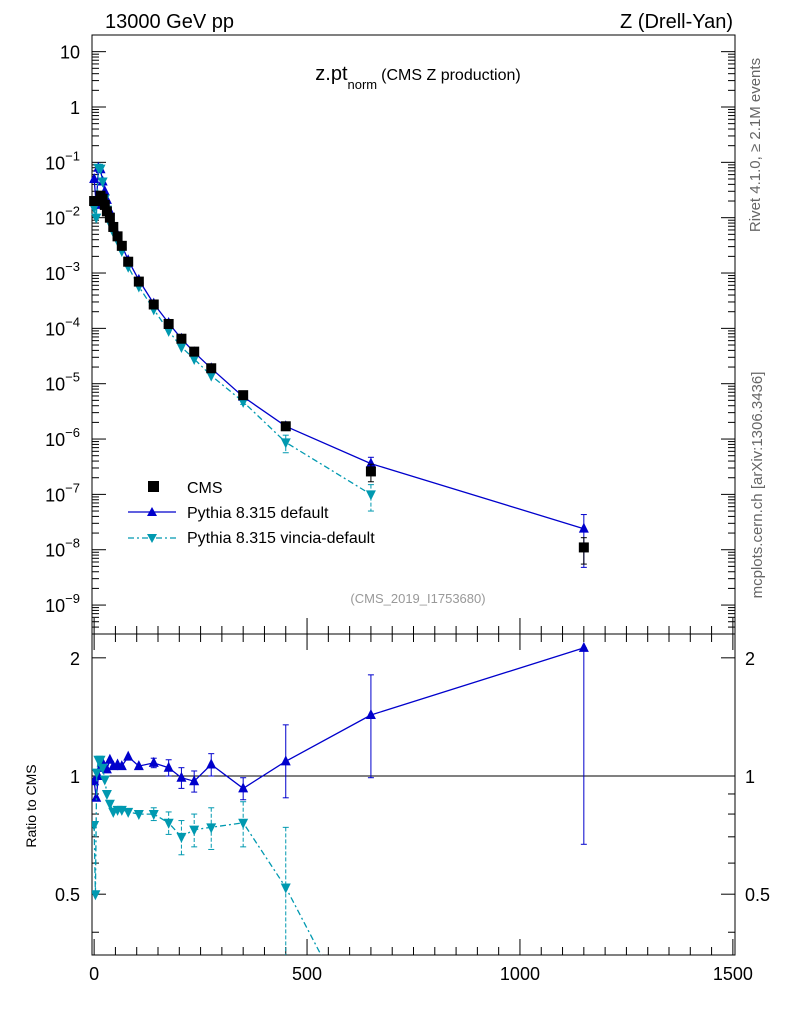 Image resolution: width=786 pixels, height=1024 pixels. What do you see at coordinates (169, 22) in the screenshot?
I see `header-left: 13000 GeV pp` at bounding box center [169, 22].